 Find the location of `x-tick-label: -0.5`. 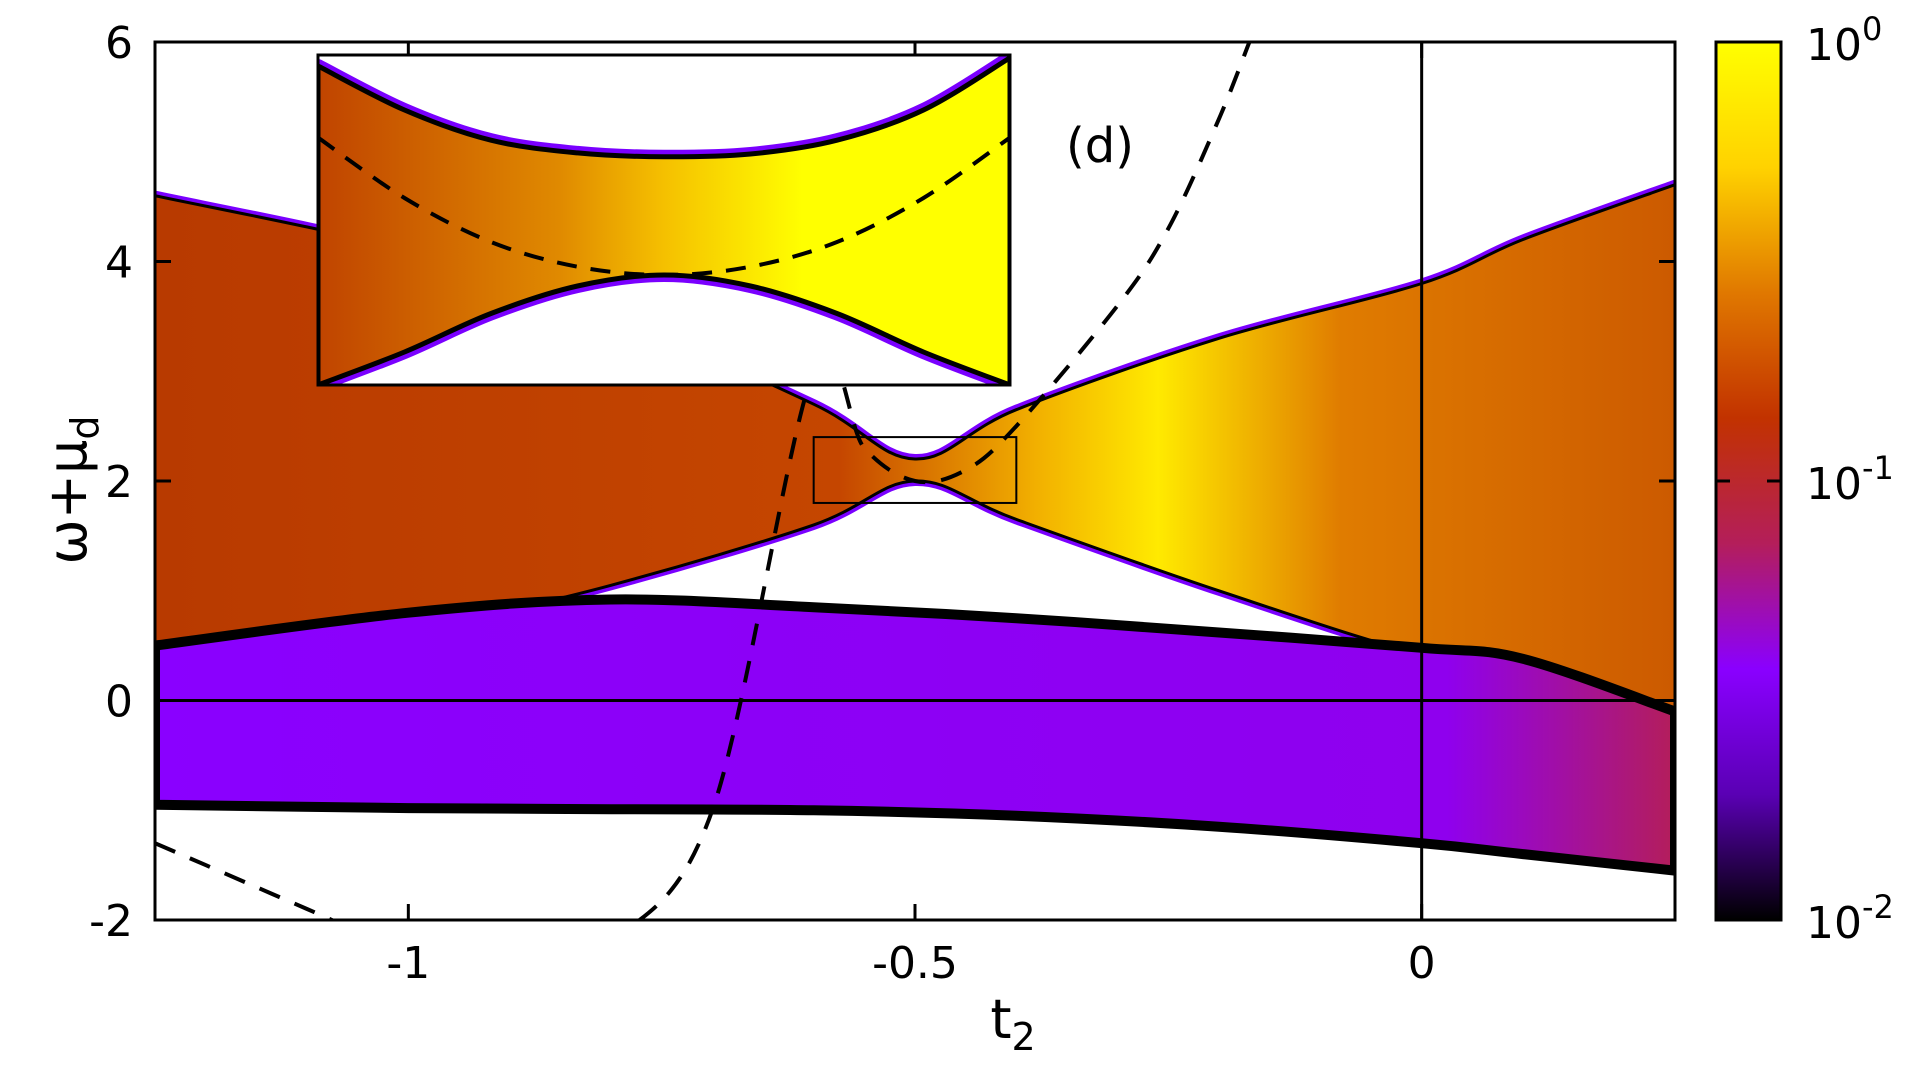

x-tick-label: -0.5 is located at coordinates (915, 963).